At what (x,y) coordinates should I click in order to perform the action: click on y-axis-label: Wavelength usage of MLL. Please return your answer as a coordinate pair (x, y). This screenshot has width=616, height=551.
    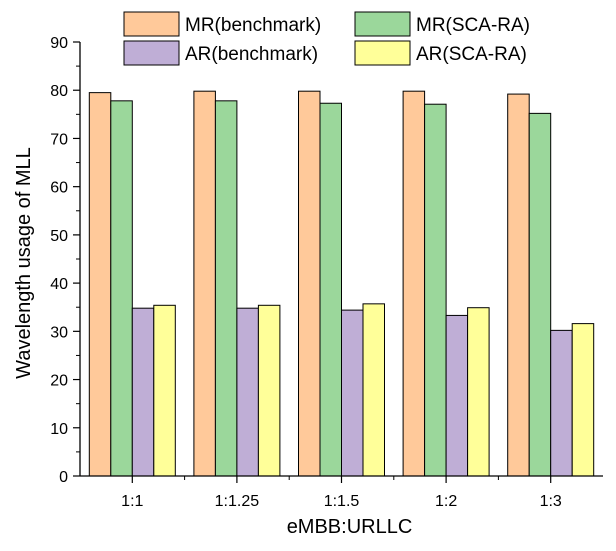
    Looking at the image, I should click on (24, 263).